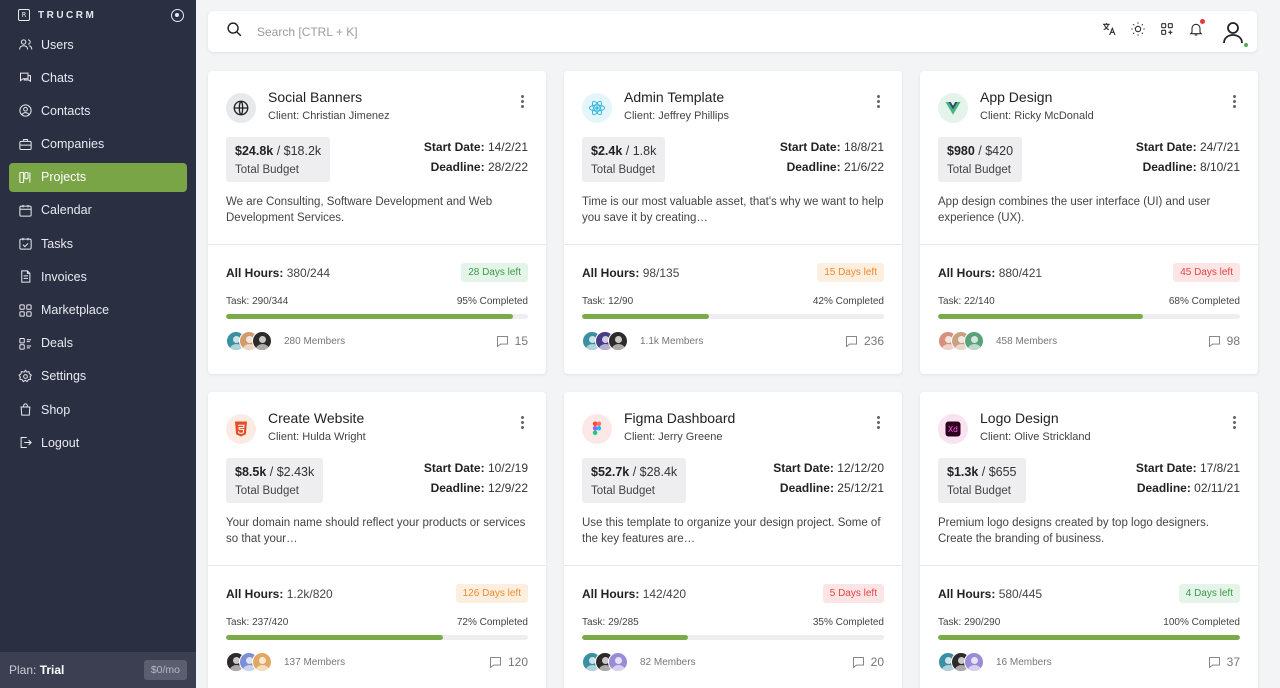 The height and width of the screenshot is (688, 1280). What do you see at coordinates (98, 376) in the screenshot?
I see `sidebar-item-settings: Settings` at bounding box center [98, 376].